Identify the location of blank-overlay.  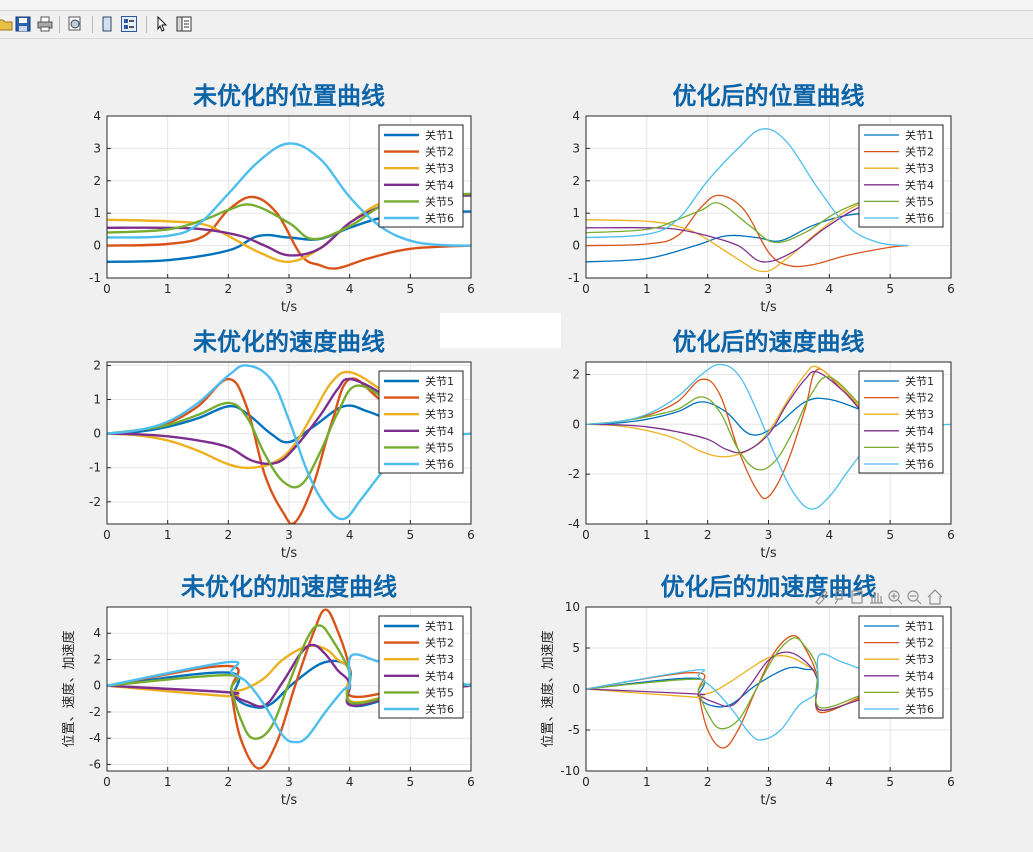
(500, 330).